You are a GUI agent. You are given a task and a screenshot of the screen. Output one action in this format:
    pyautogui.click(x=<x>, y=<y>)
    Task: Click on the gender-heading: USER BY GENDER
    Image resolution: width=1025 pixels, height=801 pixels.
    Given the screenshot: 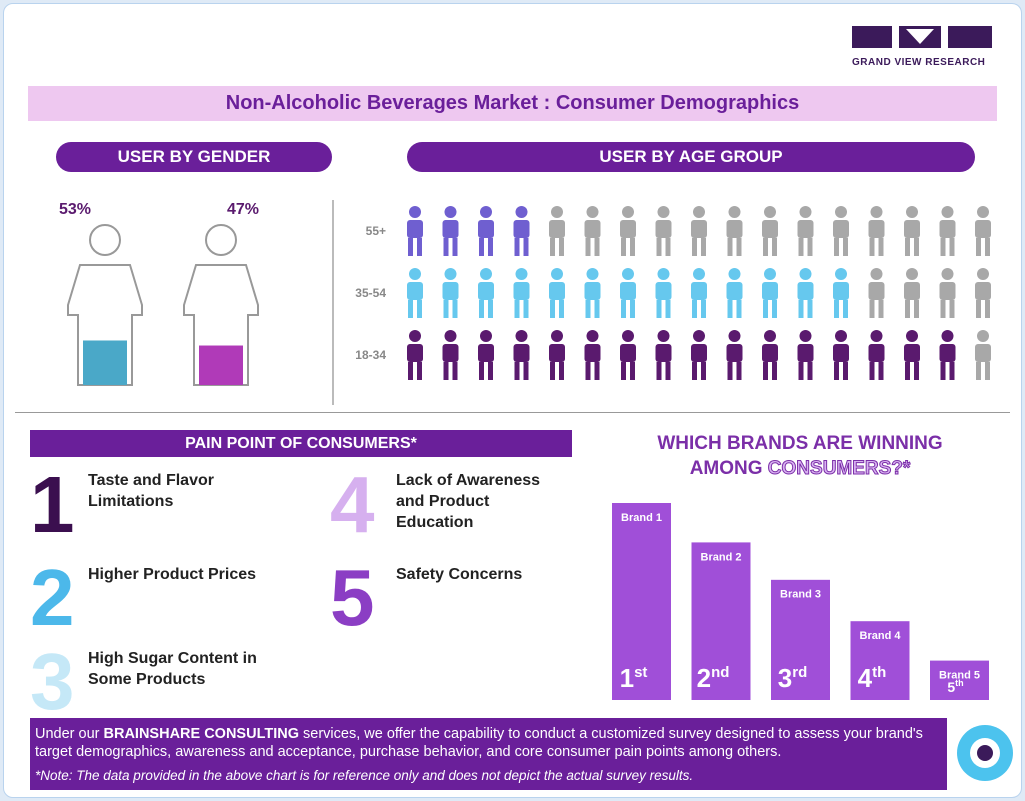 What is the action you would take?
    pyautogui.click(x=194, y=157)
    